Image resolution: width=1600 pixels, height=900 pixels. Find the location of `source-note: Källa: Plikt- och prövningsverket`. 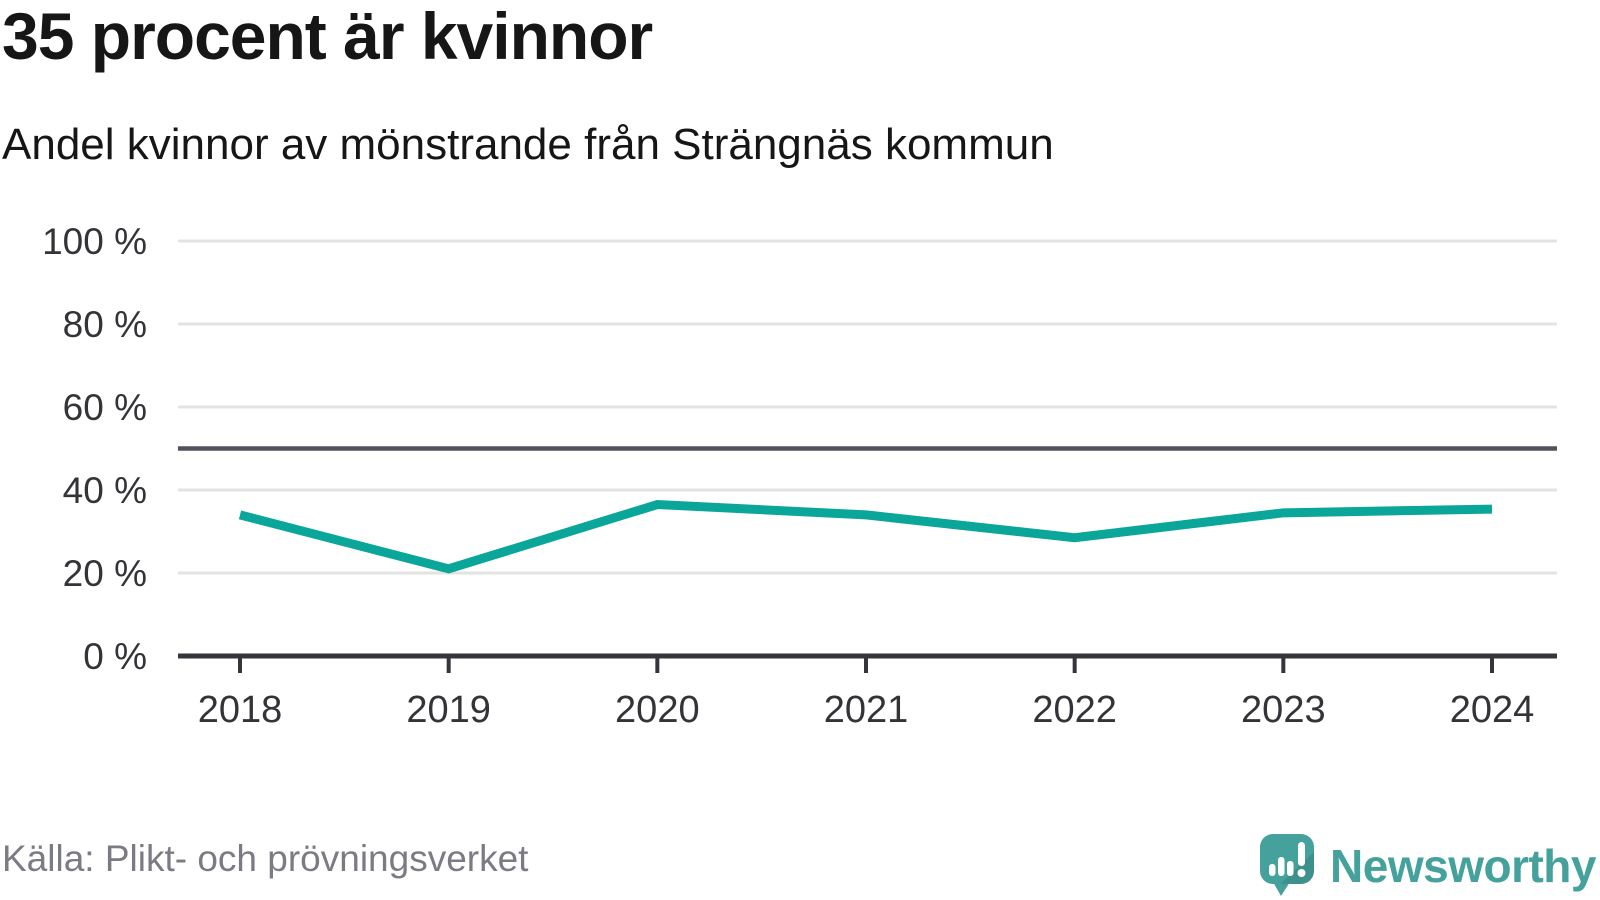

source-note: Källa: Plikt- och prövningsverket is located at coordinates (265, 858).